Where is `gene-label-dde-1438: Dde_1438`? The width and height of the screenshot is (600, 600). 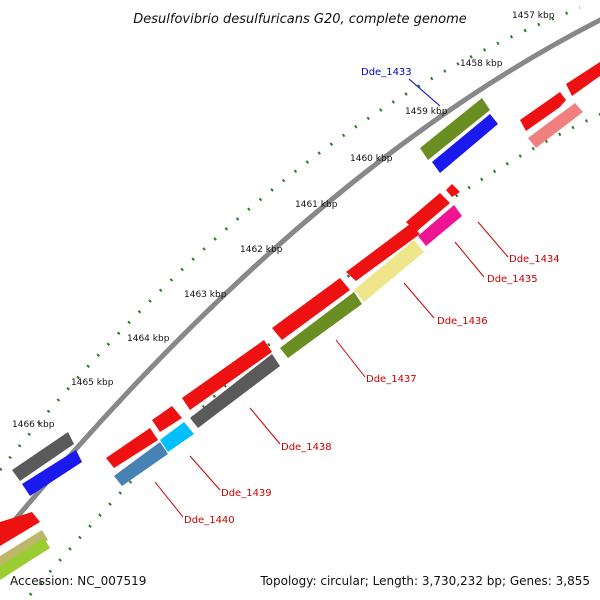
gene-label-dde-1438: Dde_1438 is located at coordinates (306, 447).